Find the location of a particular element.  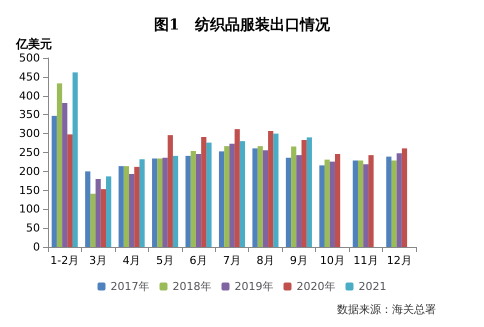

y-tick-label: 300 is located at coordinates (29, 133).